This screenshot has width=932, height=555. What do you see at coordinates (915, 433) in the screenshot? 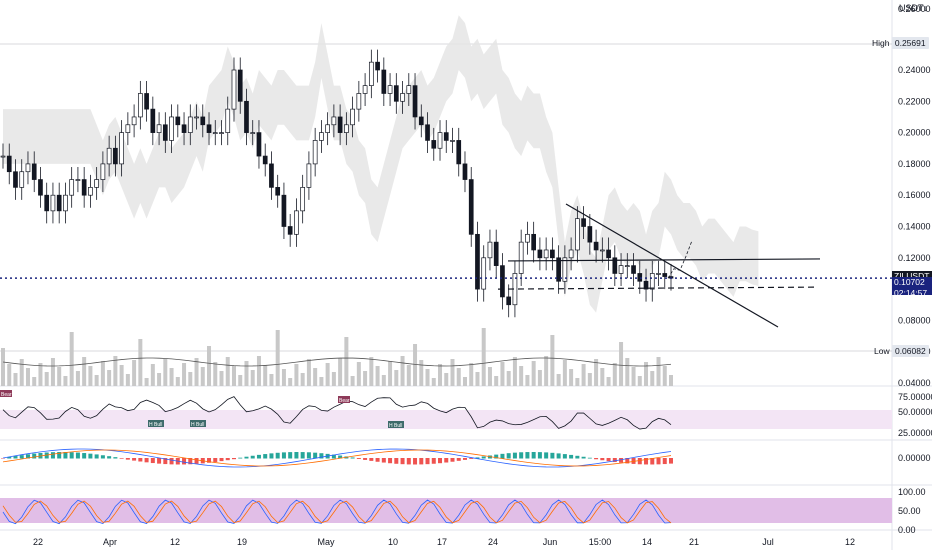
I see `rsi-tick-label: 25.00000` at bounding box center [915, 433].